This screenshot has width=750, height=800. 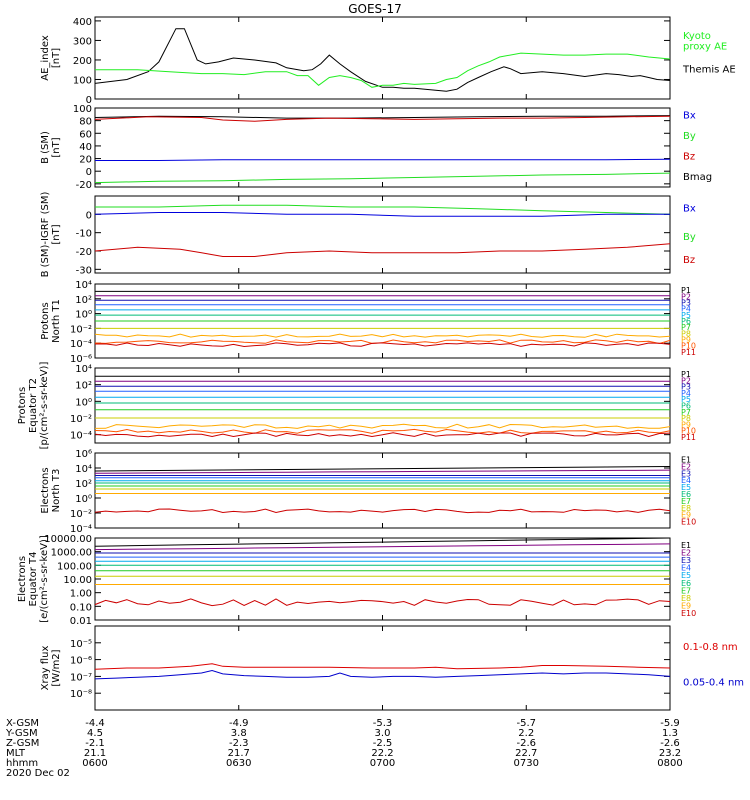 What do you see at coordinates (382, 117) in the screenshot?
I see `series-line-bmag` at bounding box center [382, 117].